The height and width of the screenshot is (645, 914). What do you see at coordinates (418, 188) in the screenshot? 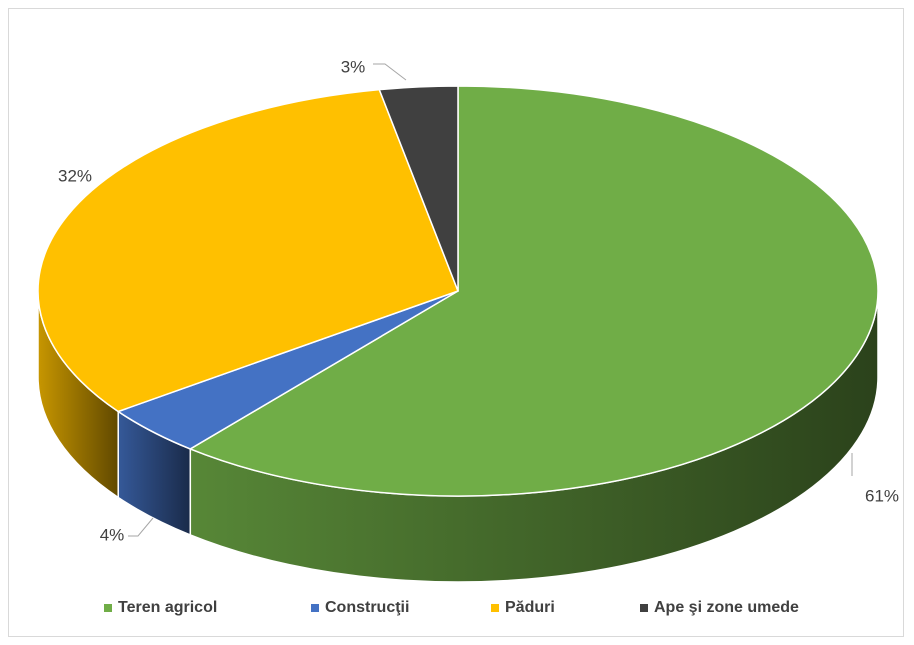
I see `pie-slice-ape-si-zone-umede` at bounding box center [418, 188].